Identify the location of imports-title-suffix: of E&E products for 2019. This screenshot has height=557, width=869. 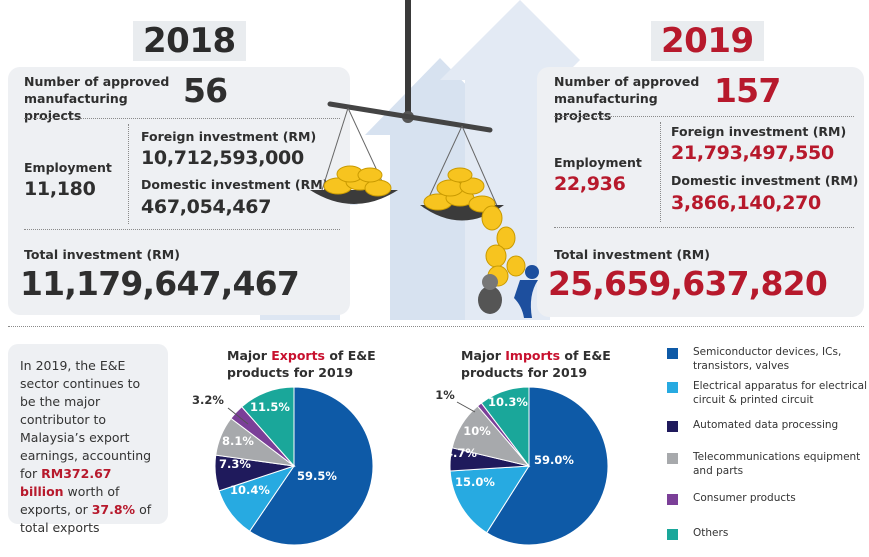
(536, 364).